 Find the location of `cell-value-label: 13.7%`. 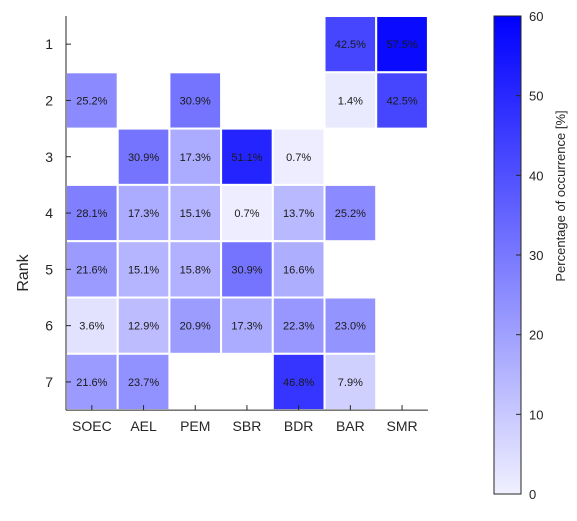

cell-value-label: 13.7% is located at coordinates (298, 214).